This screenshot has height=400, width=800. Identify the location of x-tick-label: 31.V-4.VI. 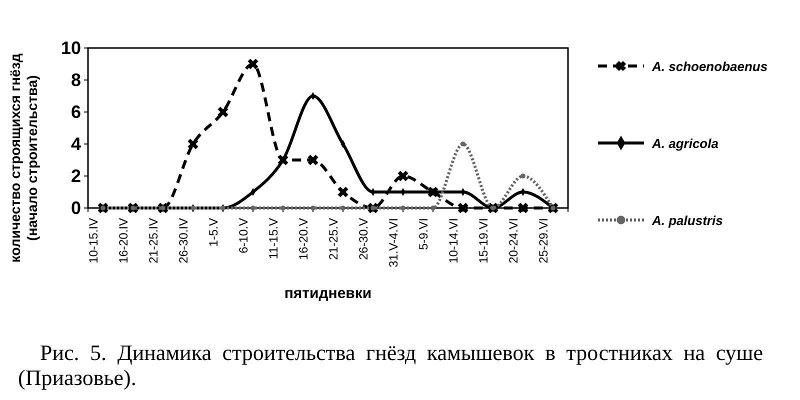
(393, 243).